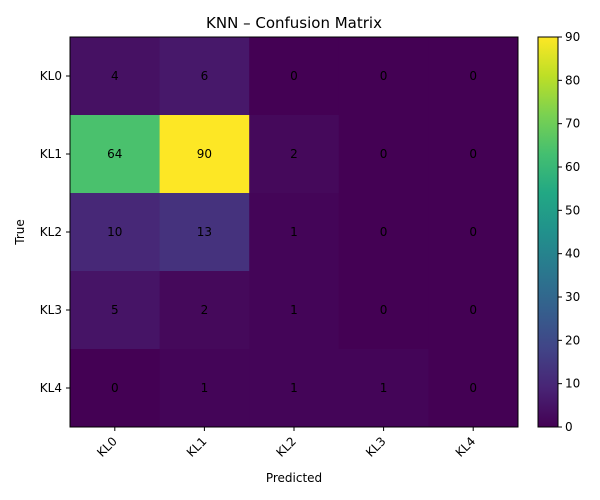  I want to click on x-tick-label: KL1, so click(197, 447).